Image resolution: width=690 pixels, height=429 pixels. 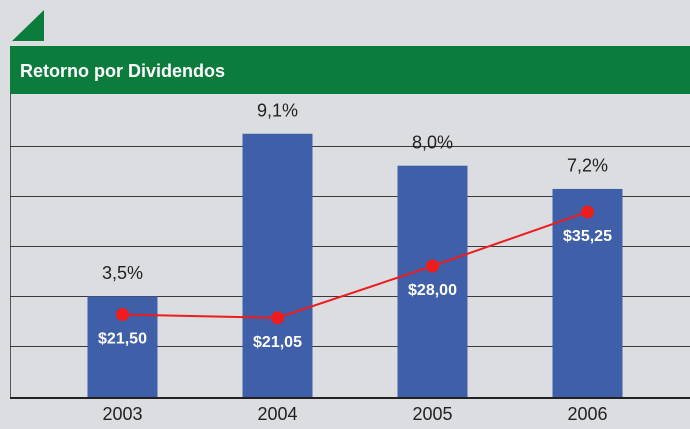 I want to click on corner-icon, so click(x=28, y=25).